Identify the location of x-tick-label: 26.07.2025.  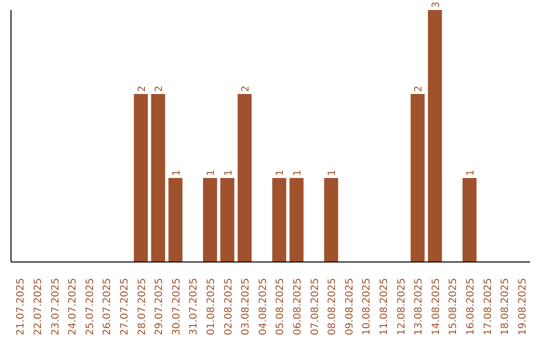
(108, 307).